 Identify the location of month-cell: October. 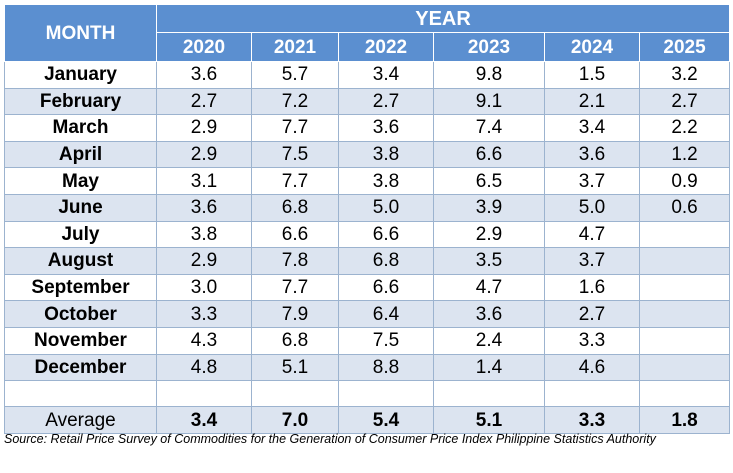
(80, 314).